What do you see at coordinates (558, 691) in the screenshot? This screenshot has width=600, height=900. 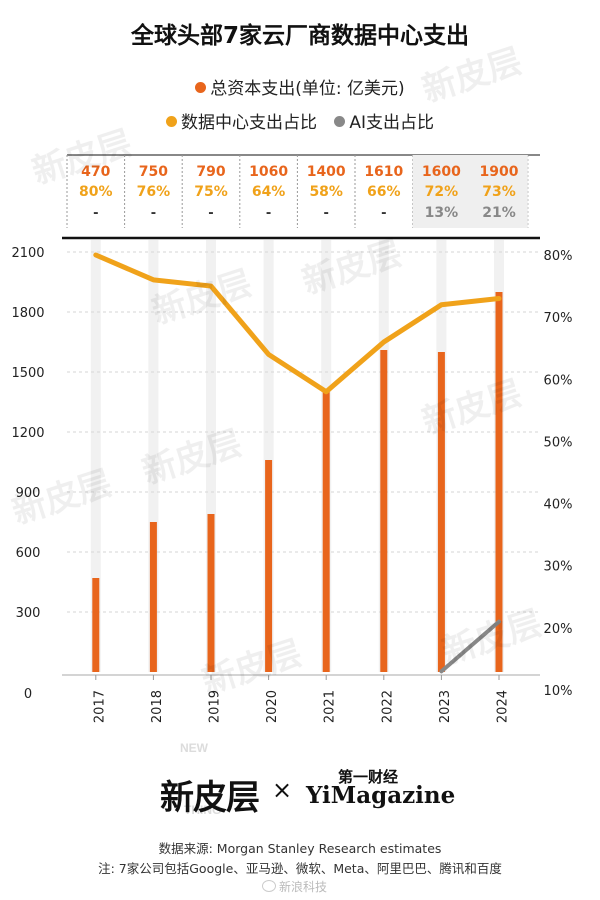 I see `right-tick-label: 10%` at bounding box center [558, 691].